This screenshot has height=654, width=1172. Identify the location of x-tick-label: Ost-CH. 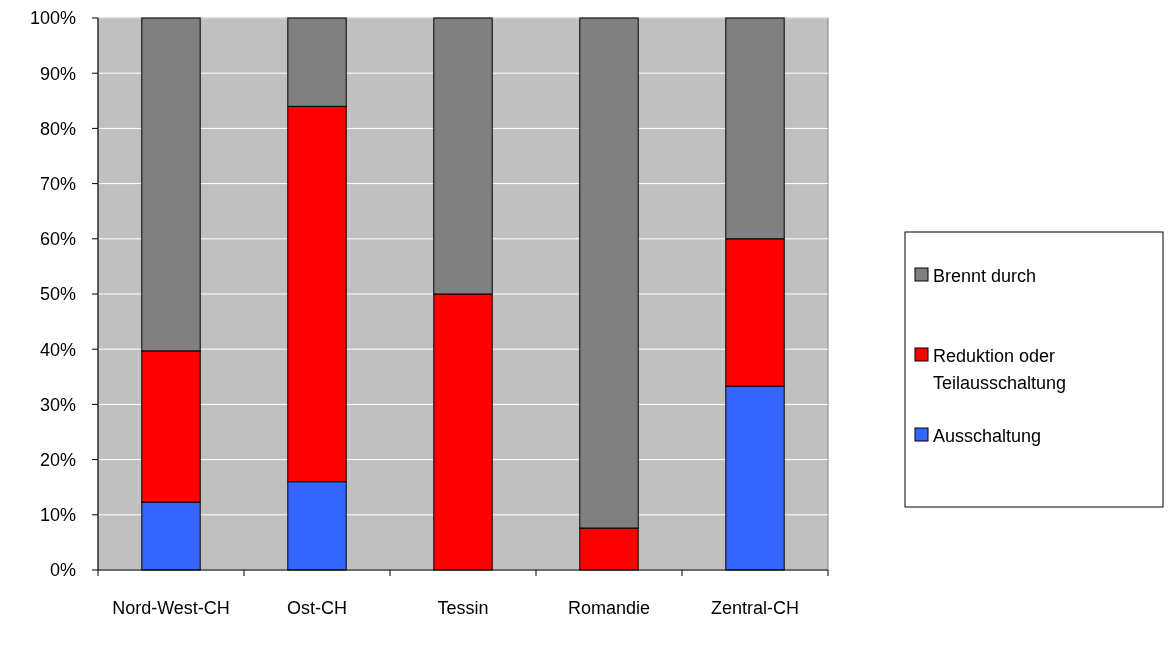
(317, 608).